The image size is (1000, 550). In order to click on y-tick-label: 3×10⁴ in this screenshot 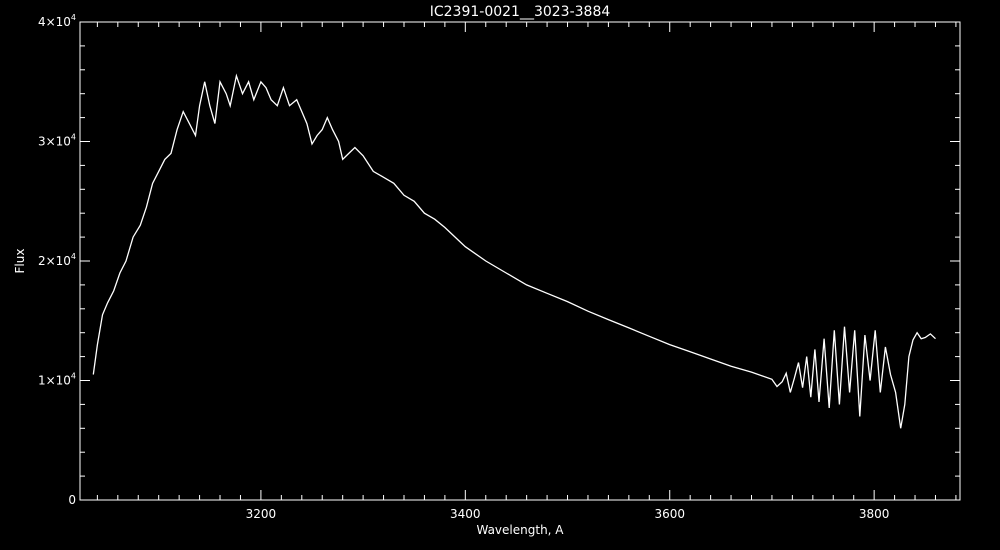, I will do `click(57, 141)`.